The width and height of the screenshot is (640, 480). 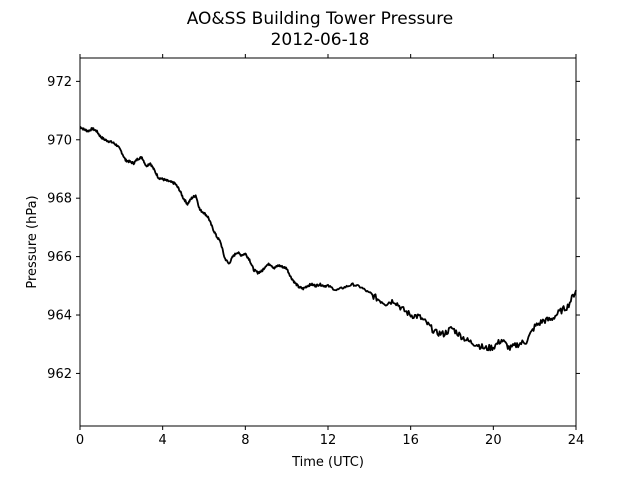 I want to click on x-tick-label: 20, so click(x=493, y=440).